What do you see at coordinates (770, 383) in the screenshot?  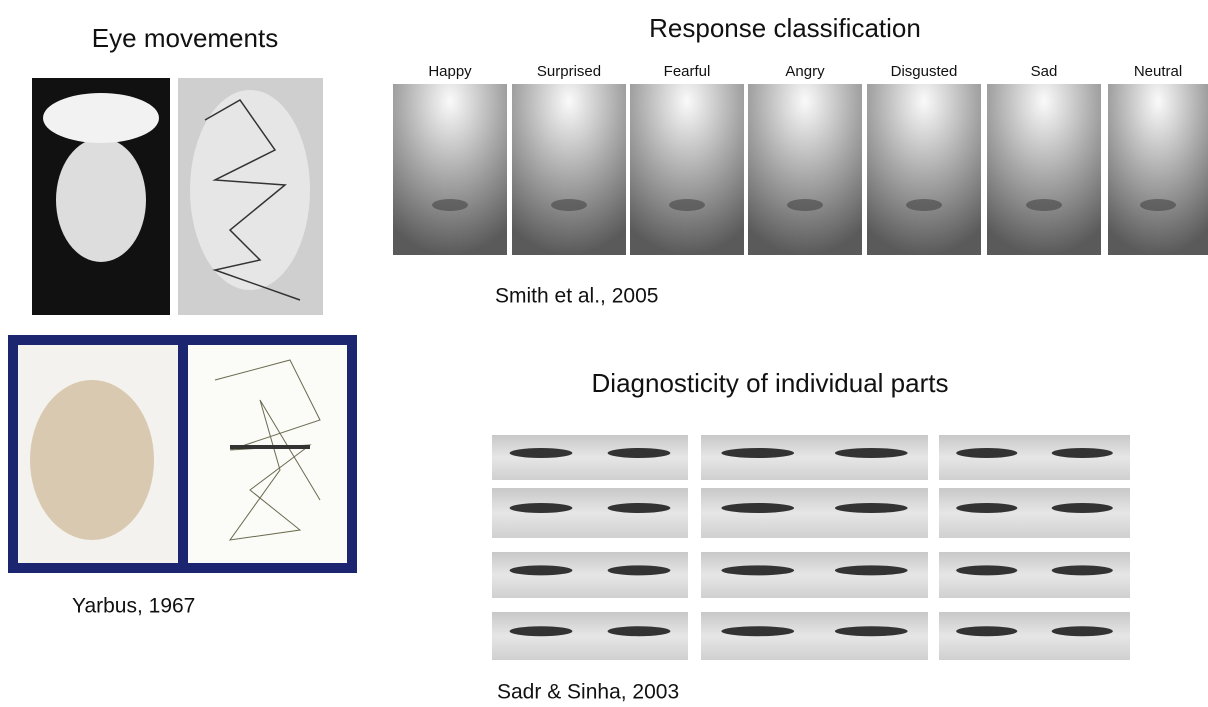 I see `section-title: Diagnosticity of individual parts` at bounding box center [770, 383].